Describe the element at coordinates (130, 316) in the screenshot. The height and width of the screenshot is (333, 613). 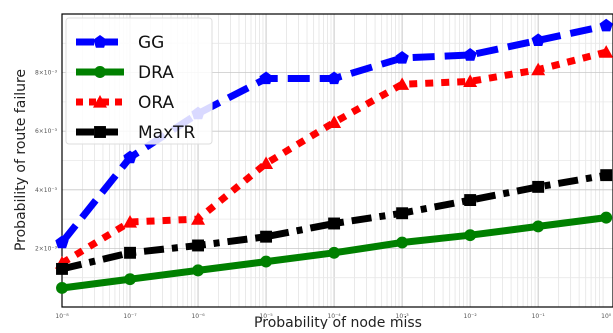
I see `x-tick-label: 10⁻⁷` at that location.